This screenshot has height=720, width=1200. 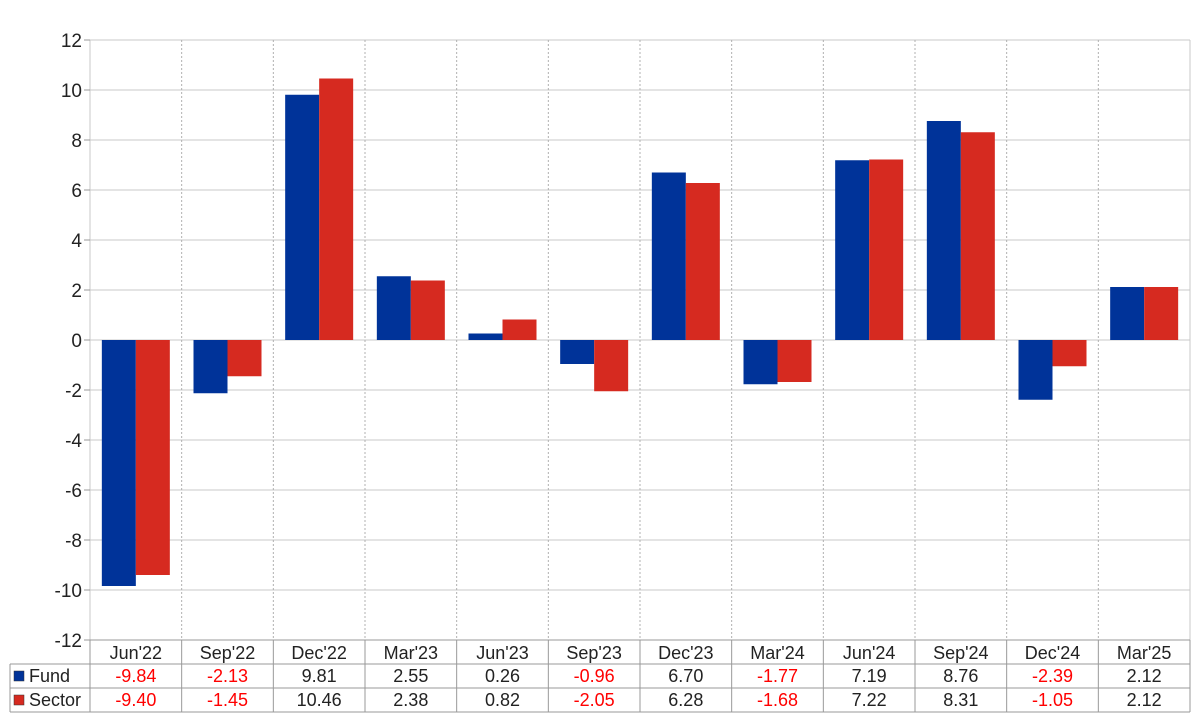 What do you see at coordinates (1052, 676) in the screenshot?
I see `data-label-fund: -2.39` at bounding box center [1052, 676].